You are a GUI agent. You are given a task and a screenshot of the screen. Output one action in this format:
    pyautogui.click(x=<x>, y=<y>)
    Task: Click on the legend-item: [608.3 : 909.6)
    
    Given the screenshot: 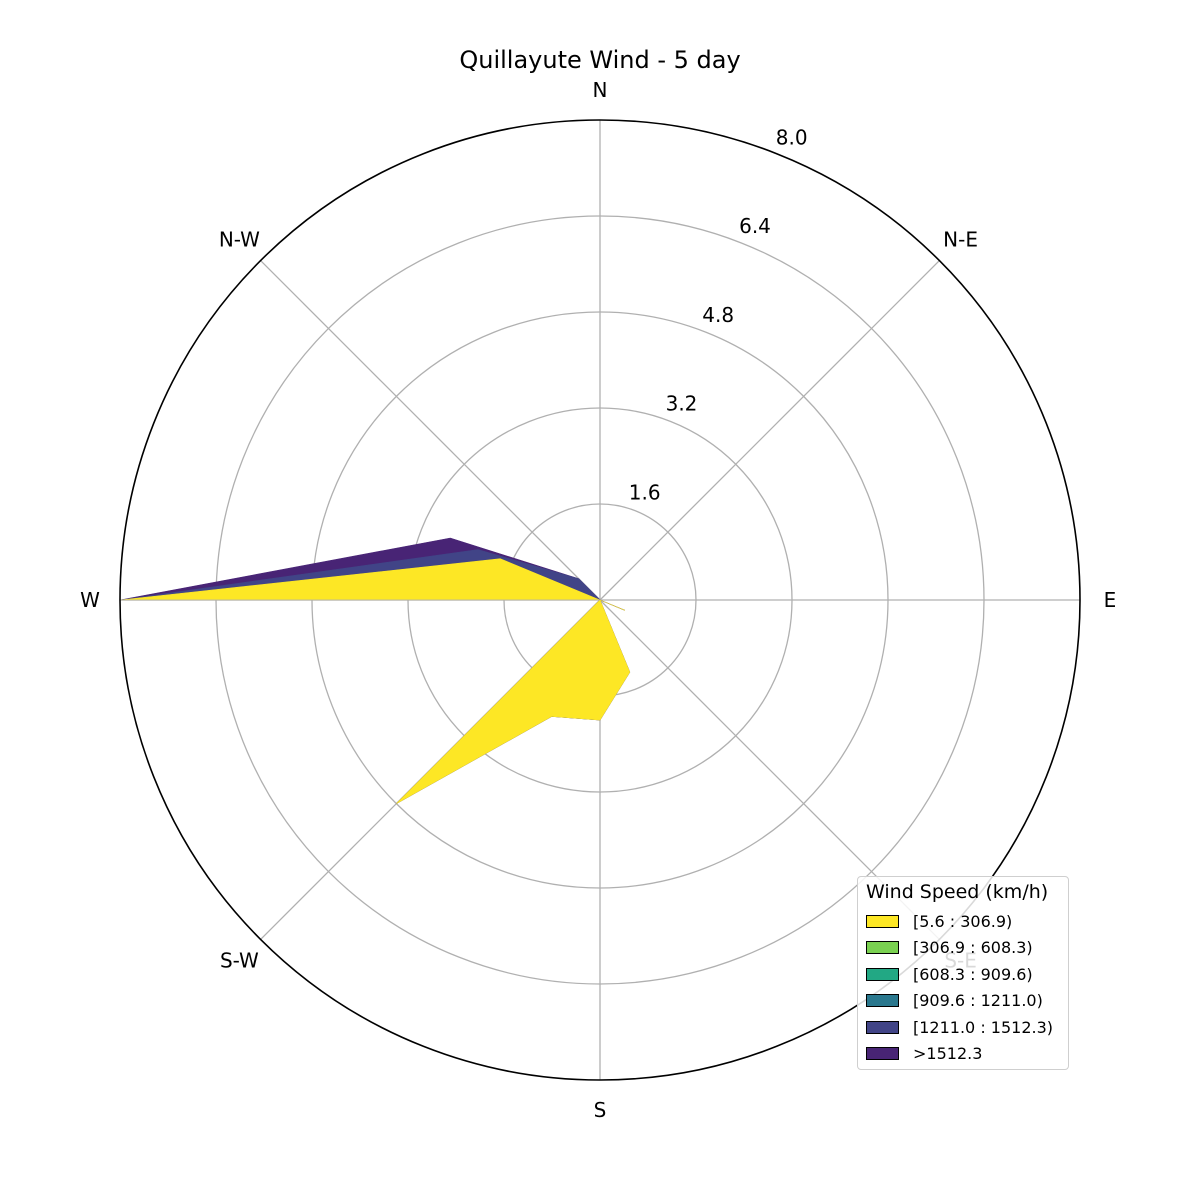 What is the action you would take?
    pyautogui.click(x=949, y=974)
    